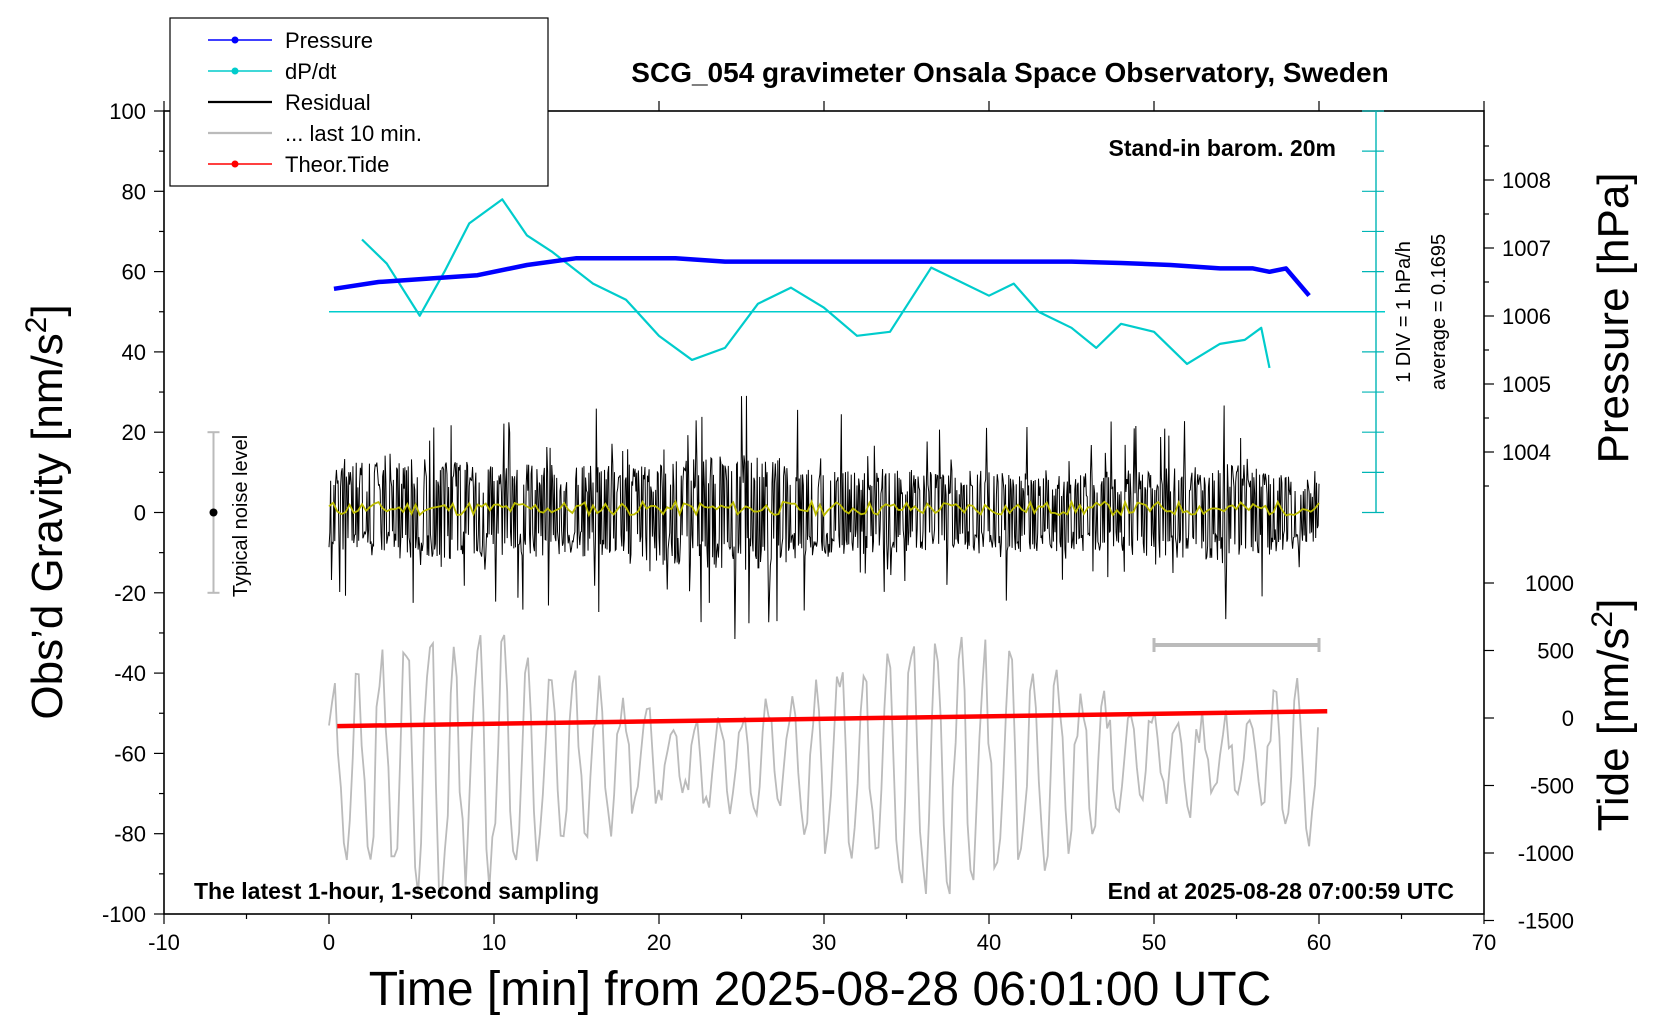 Image resolution: width=1660 pixels, height=1020 pixels. Describe the element at coordinates (1154, 942) in the screenshot. I see `x-tick-label: 50` at that location.